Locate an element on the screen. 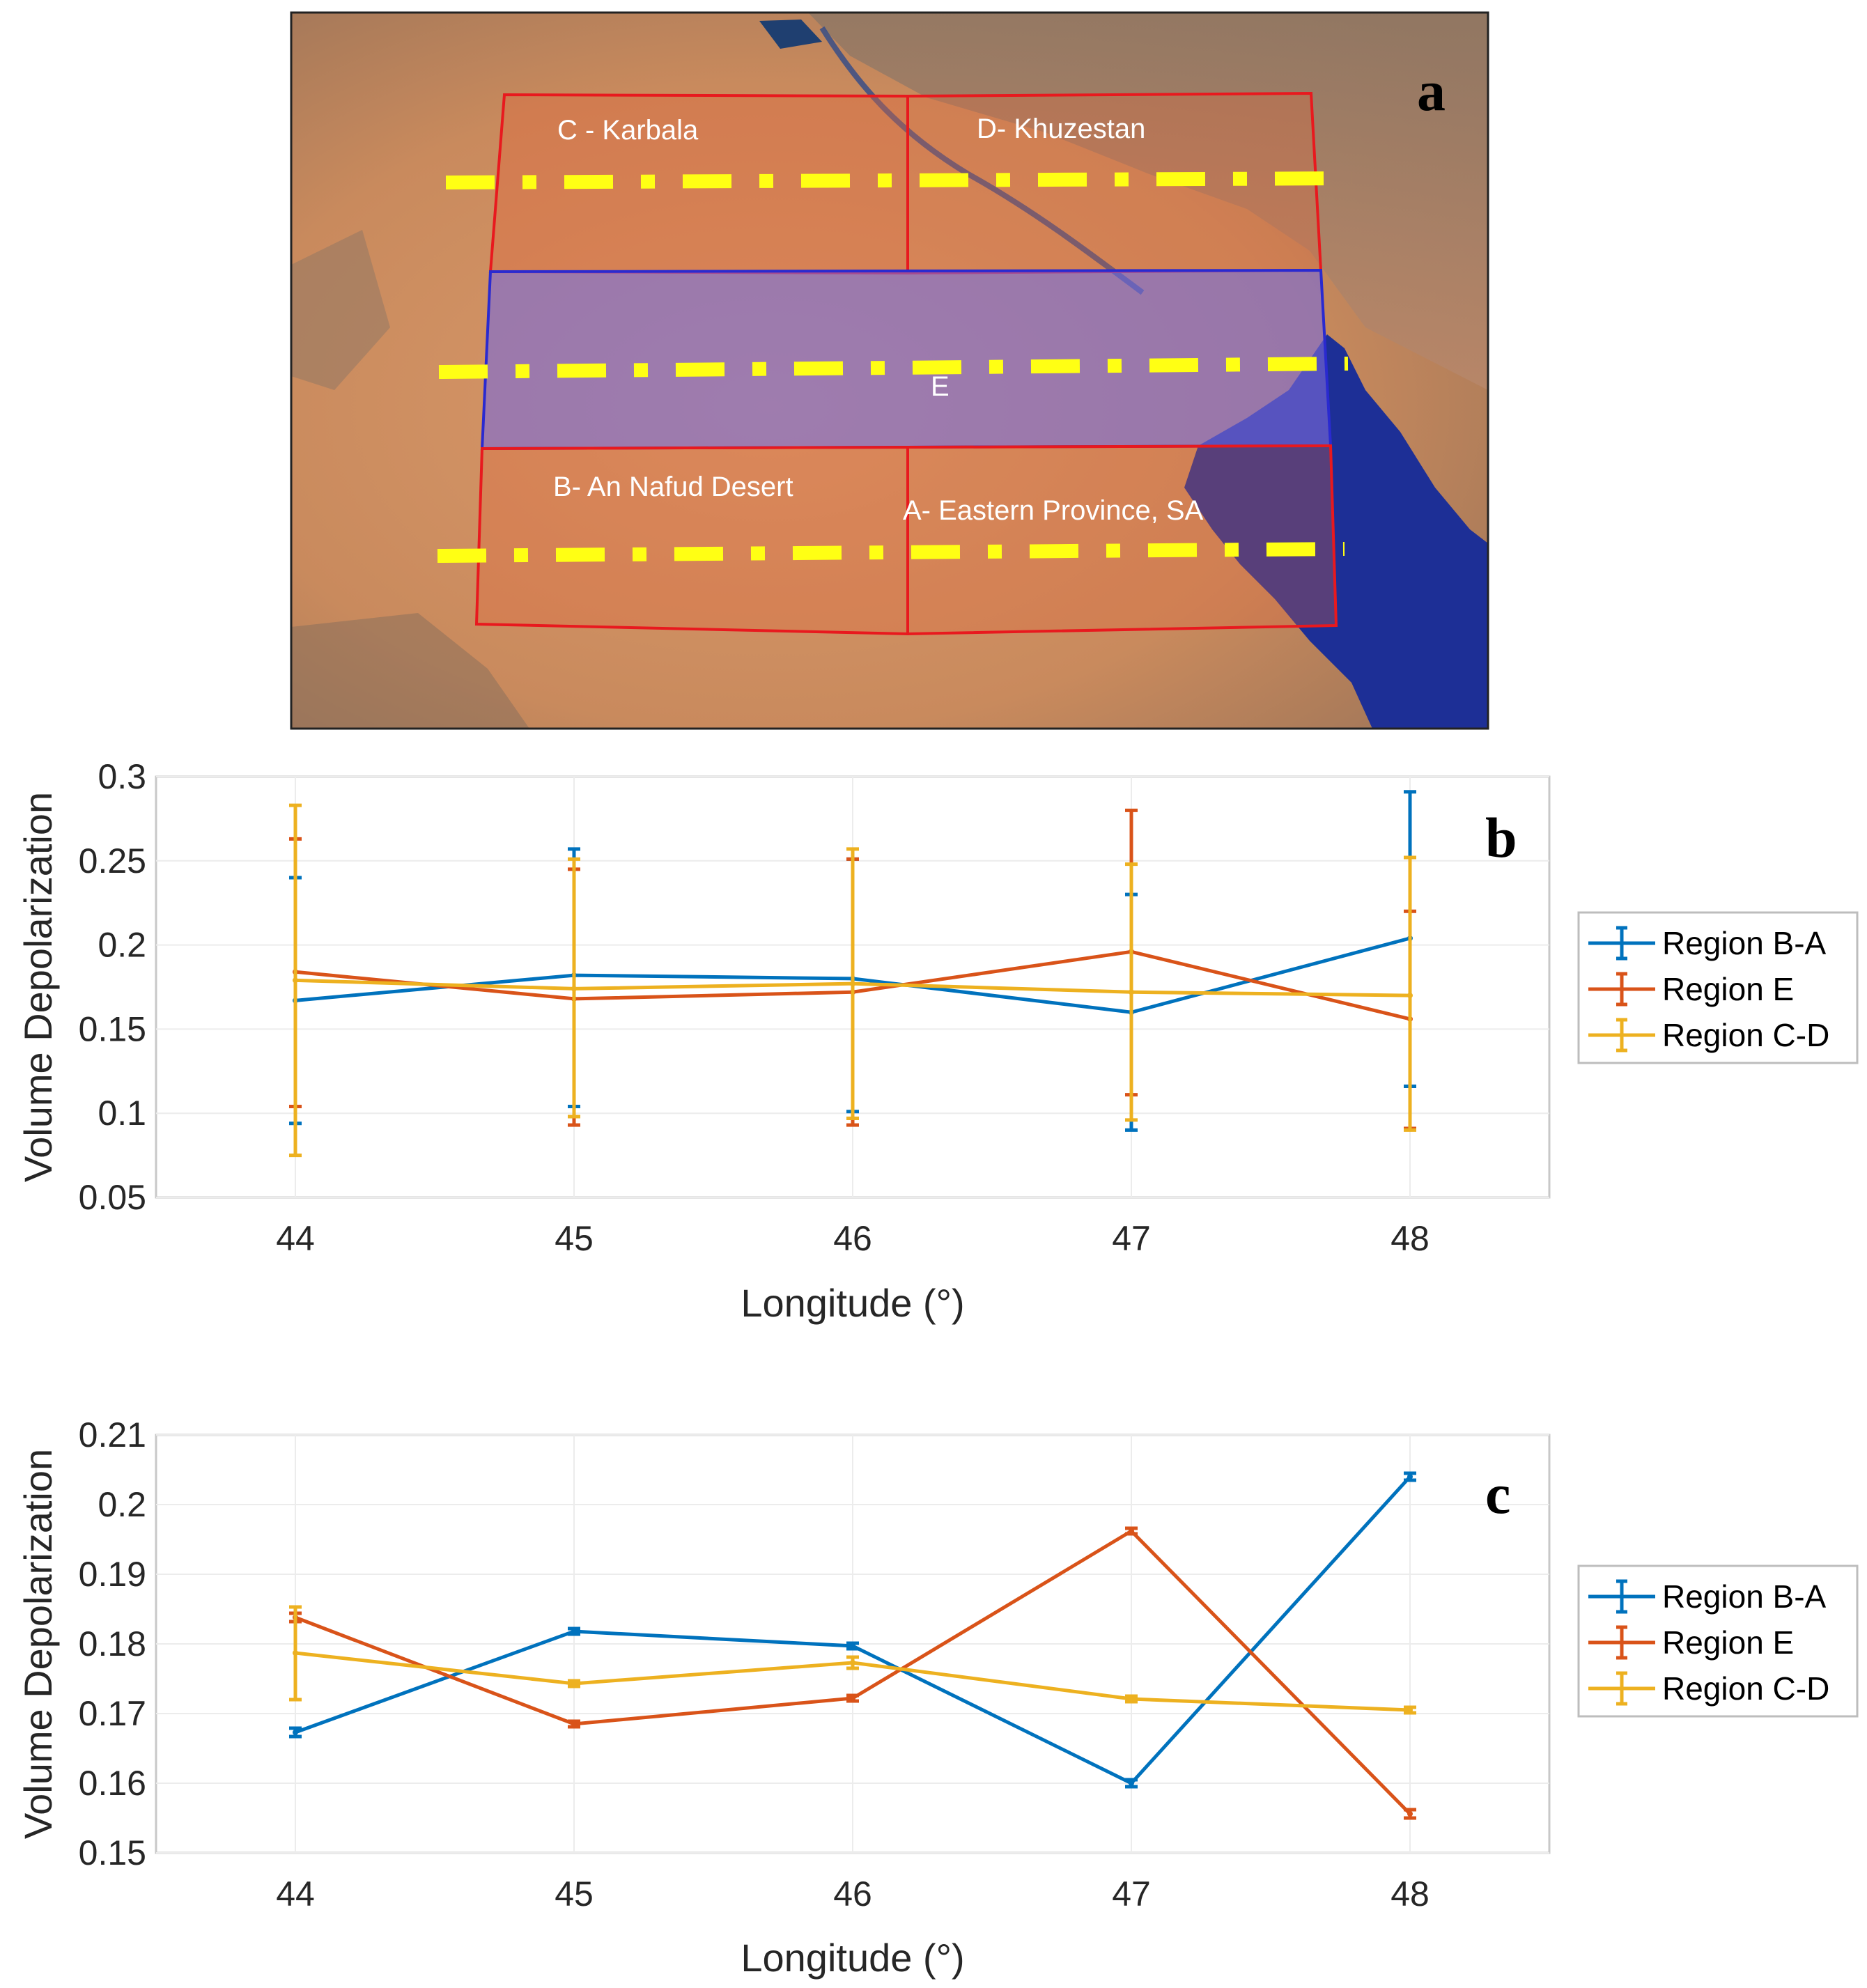 This screenshot has height=1988, width=1867. panel-label-b: b is located at coordinates (1501, 837).